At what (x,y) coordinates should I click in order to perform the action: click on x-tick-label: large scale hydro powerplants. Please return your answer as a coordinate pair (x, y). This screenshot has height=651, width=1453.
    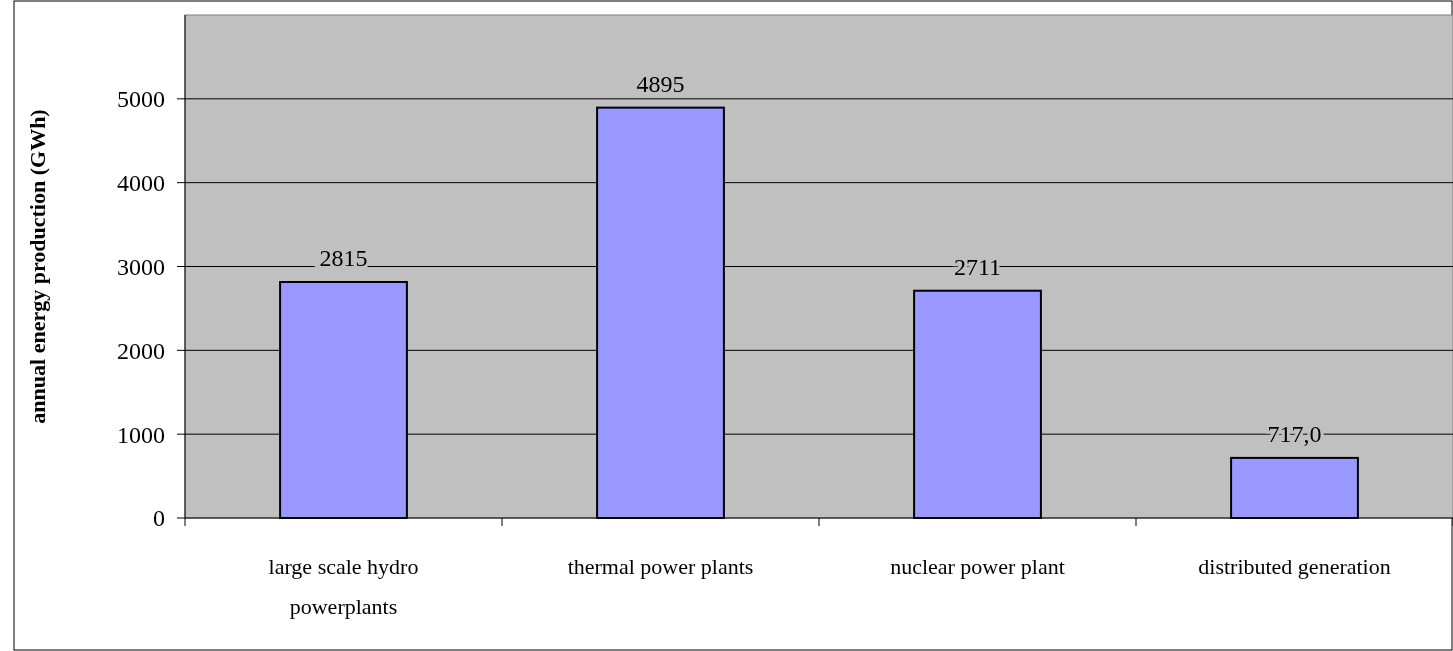
    Looking at the image, I should click on (343, 586).